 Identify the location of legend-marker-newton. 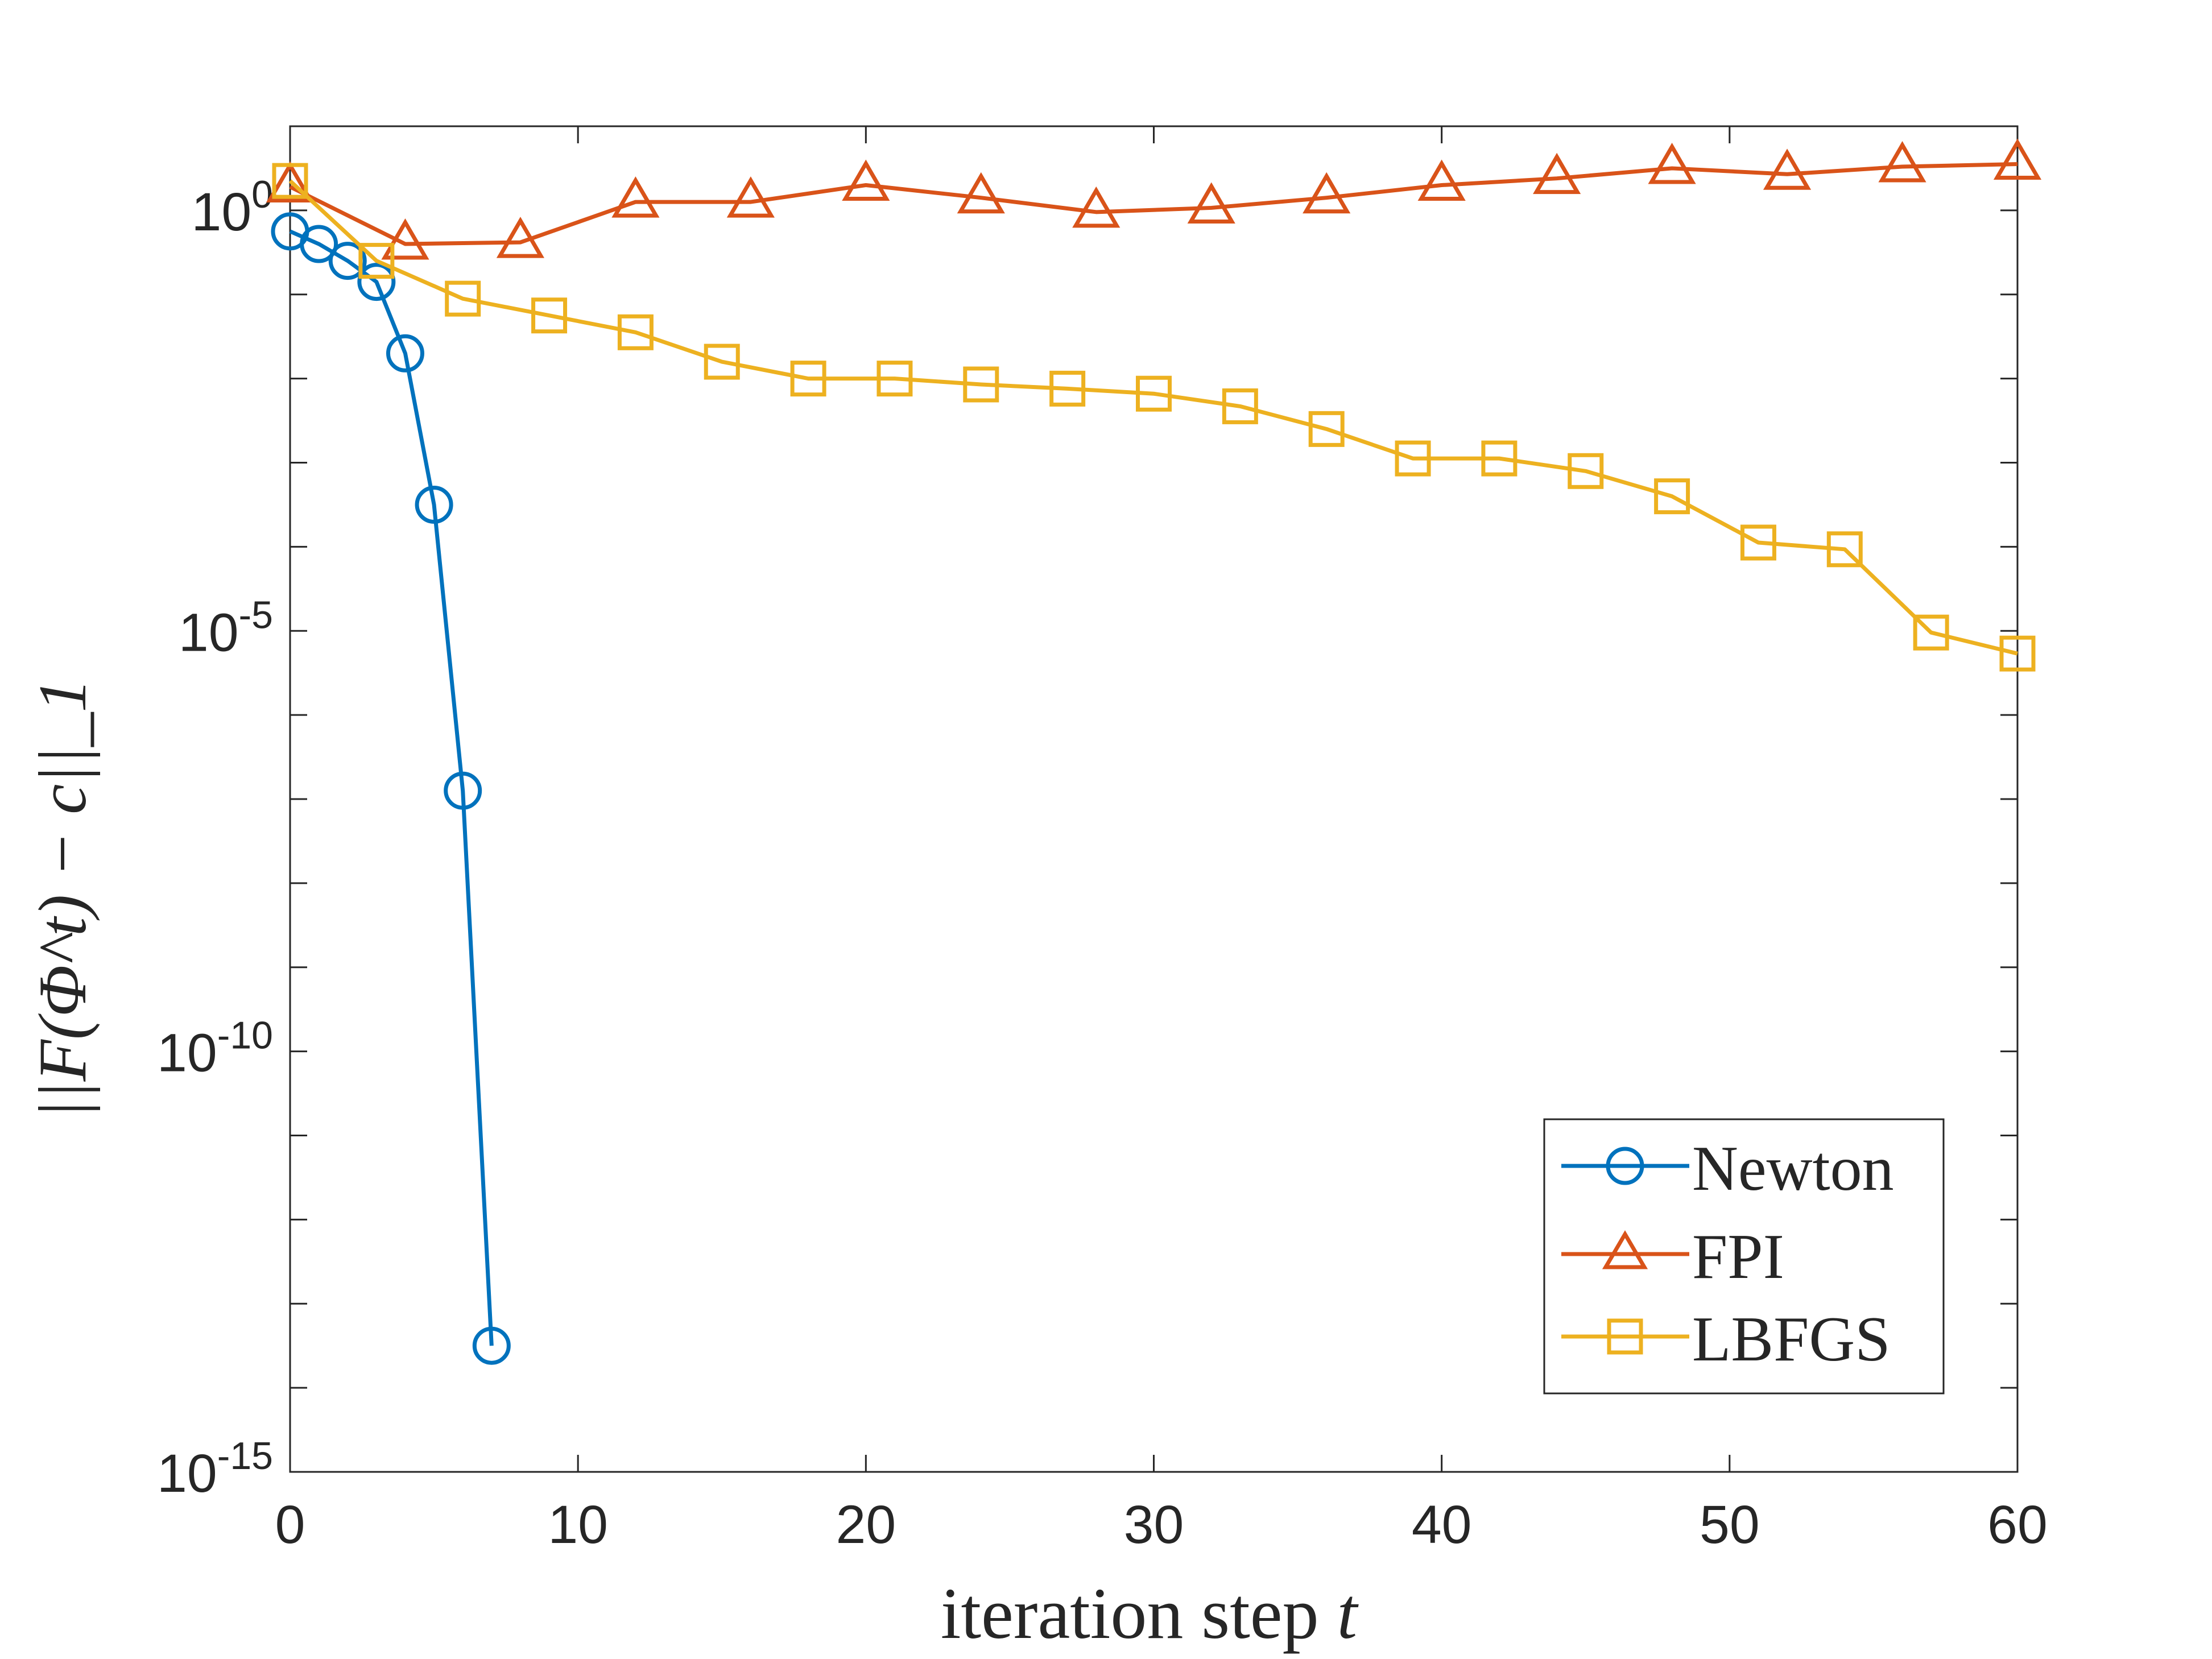
(1625, 1166).